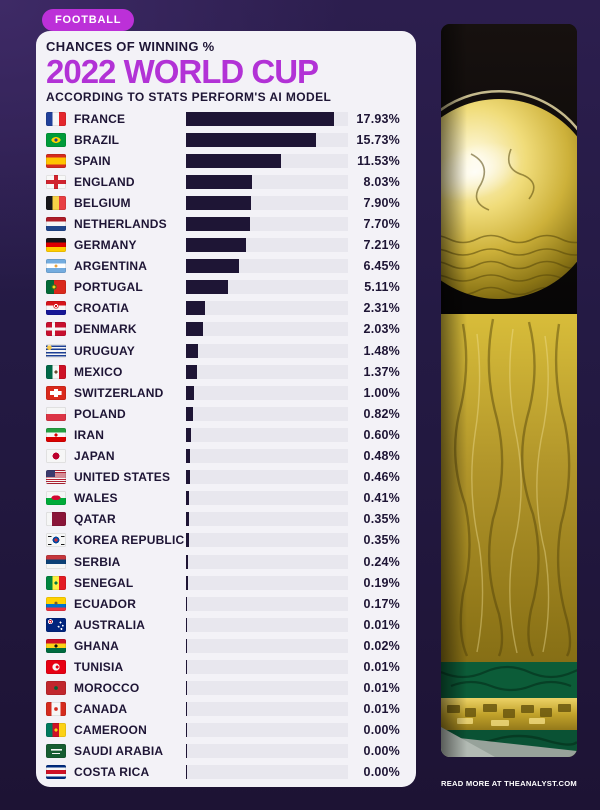  What do you see at coordinates (107, 688) in the screenshot?
I see `country-label: MOROCCO` at bounding box center [107, 688].